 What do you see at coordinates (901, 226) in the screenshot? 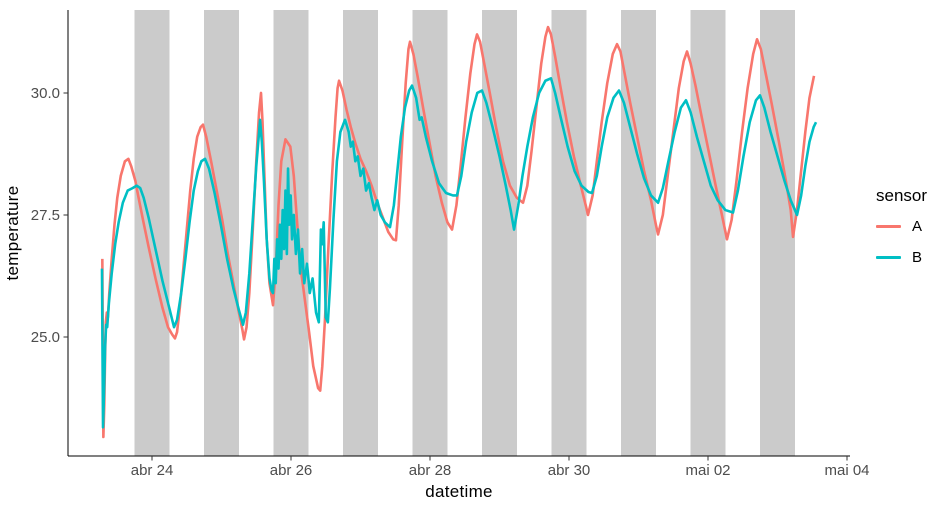
I see `legend-item-A: A` at bounding box center [901, 226].